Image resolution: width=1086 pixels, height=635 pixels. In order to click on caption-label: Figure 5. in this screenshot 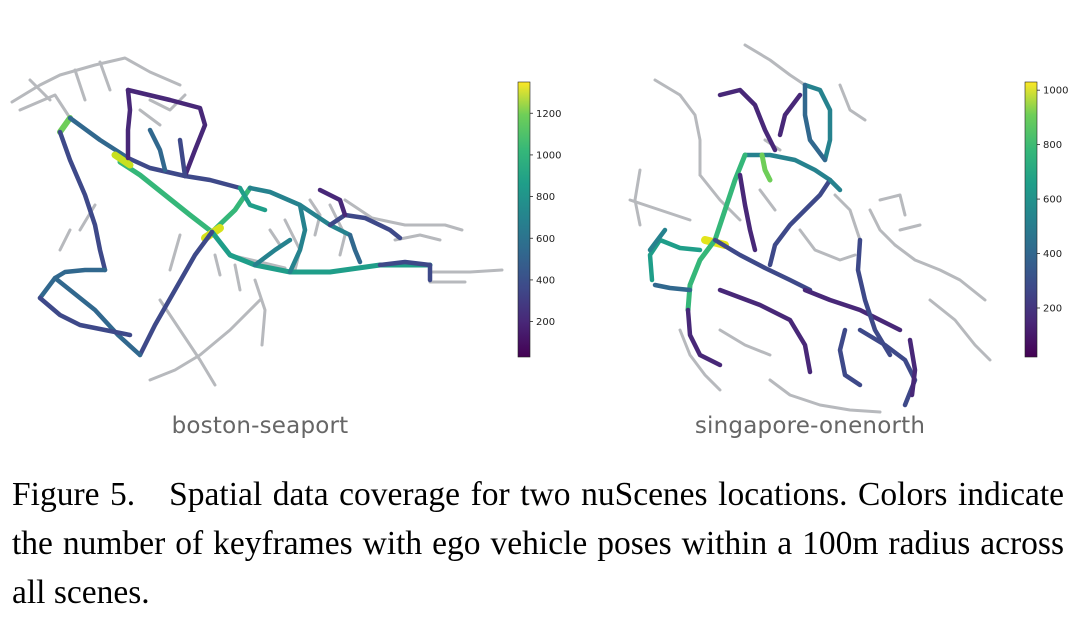, I will do `click(74, 494)`.